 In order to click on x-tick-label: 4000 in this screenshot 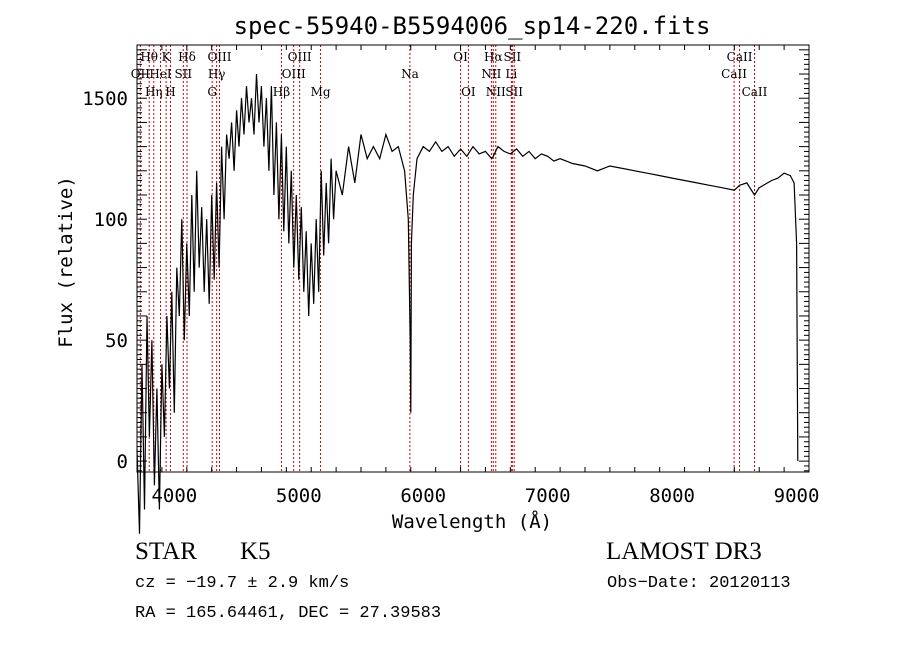, I will do `click(174, 496)`.